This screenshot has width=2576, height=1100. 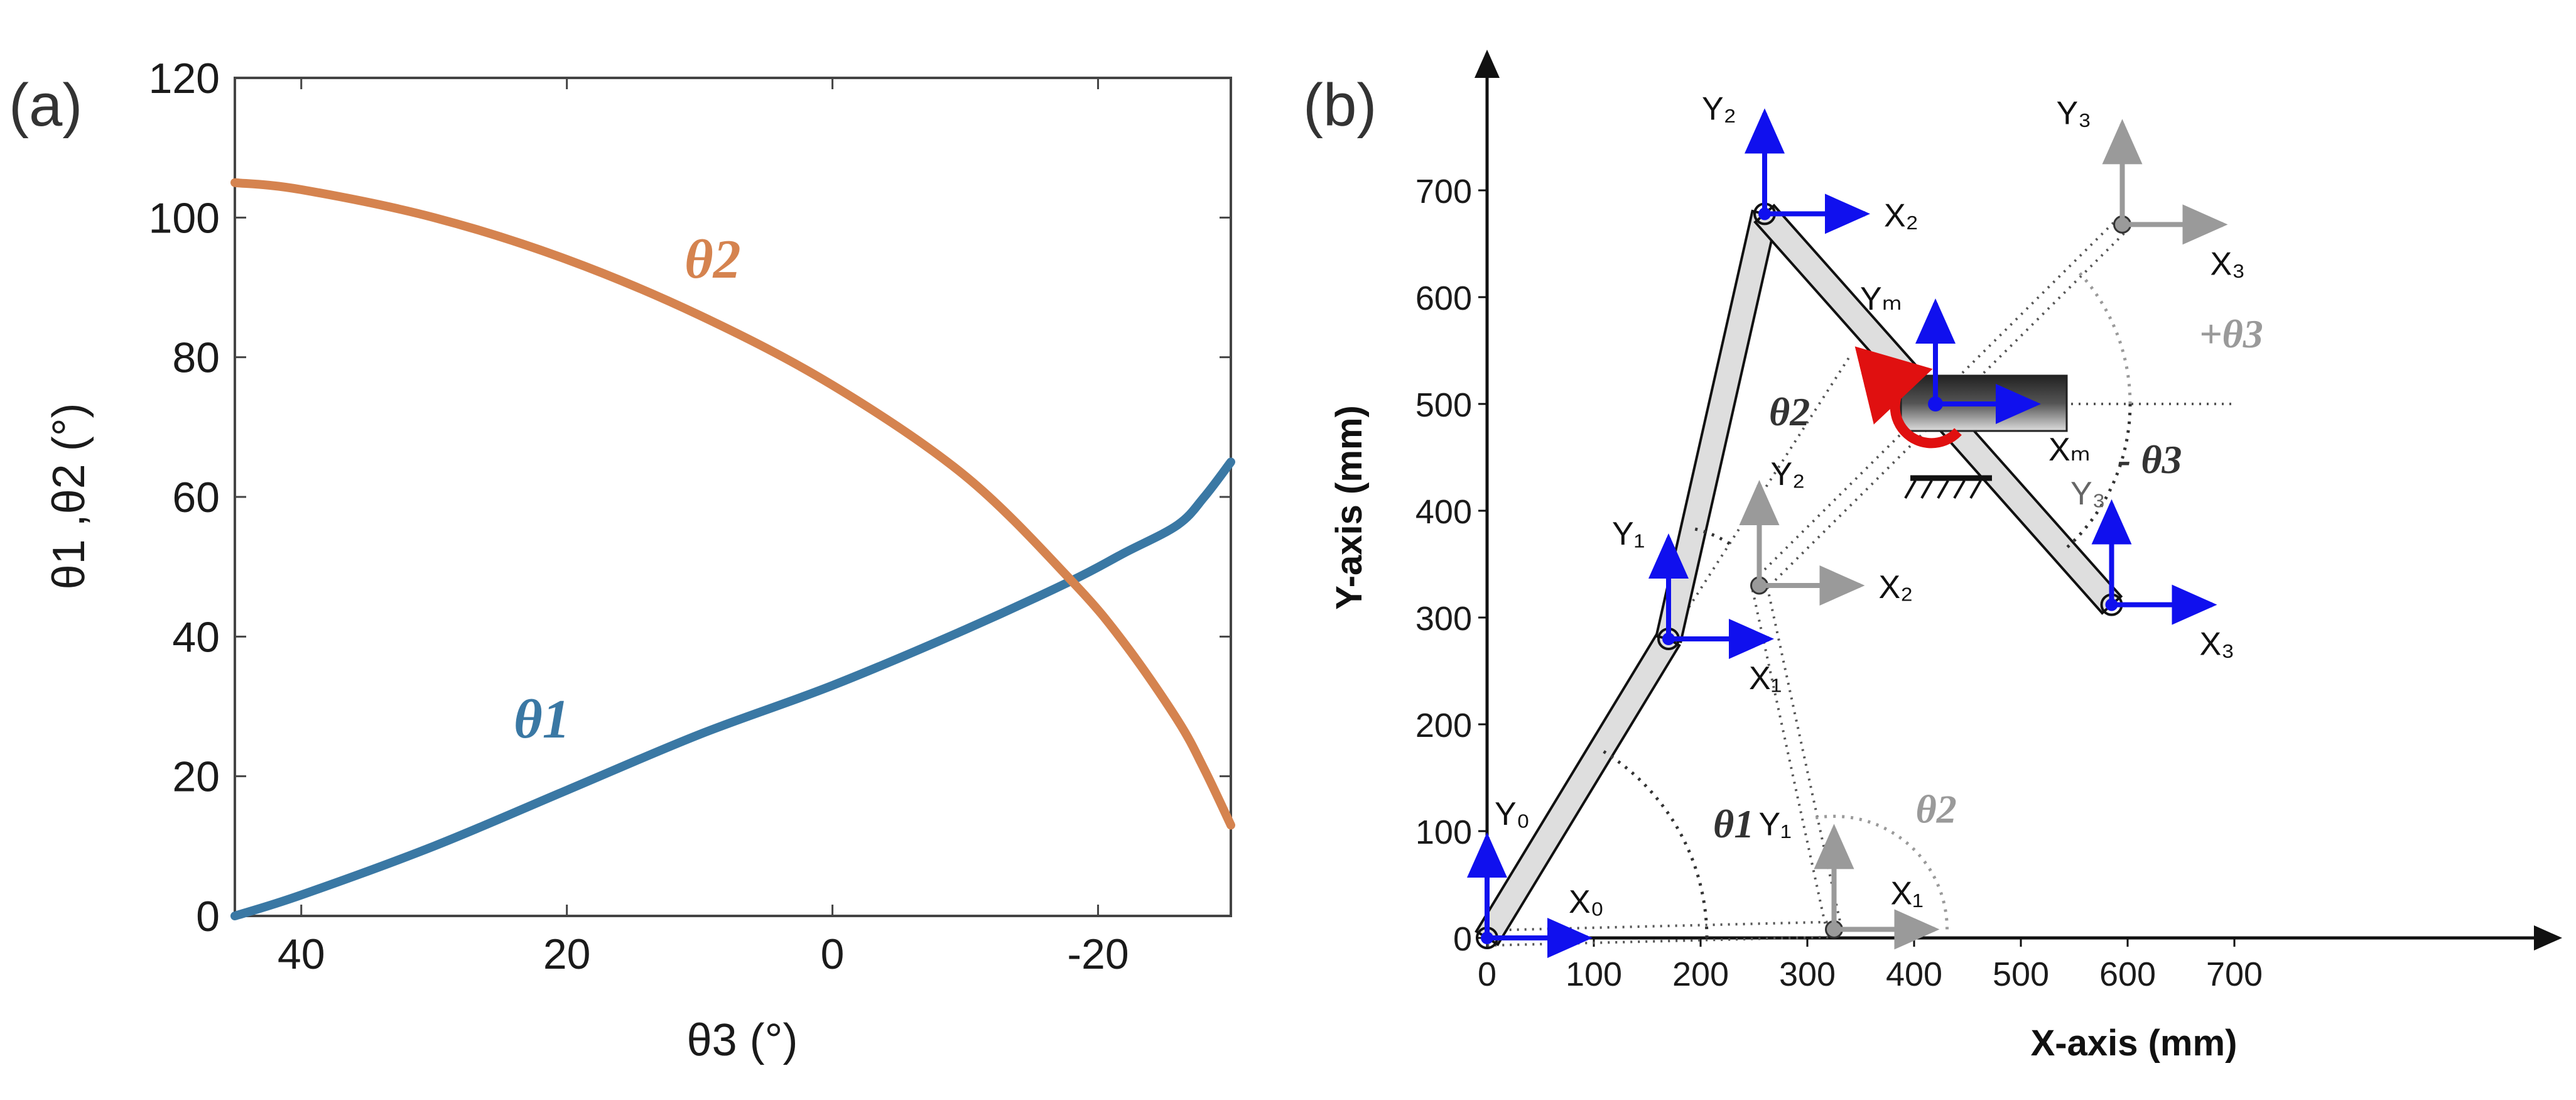 What do you see at coordinates (1443, 725) in the screenshot?
I see `y-tick-label: 200` at bounding box center [1443, 725].